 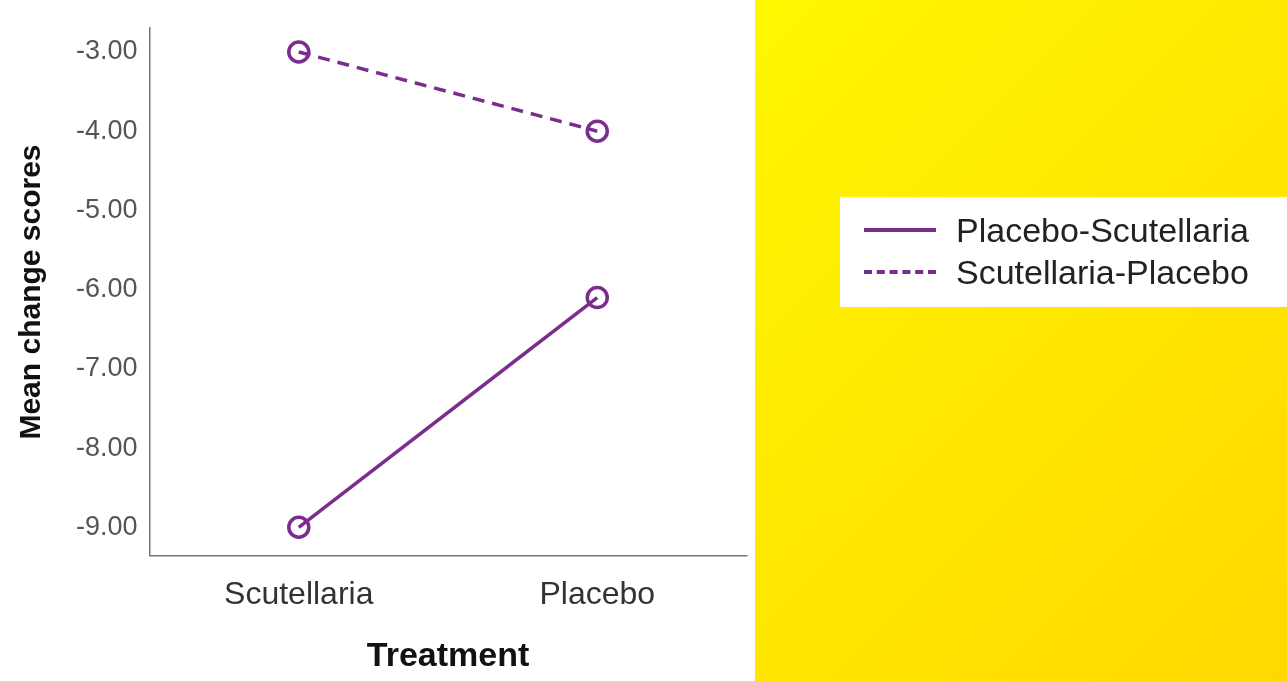 What do you see at coordinates (1102, 230) in the screenshot?
I see `legend-label: Placebo-Scutellaria` at bounding box center [1102, 230].